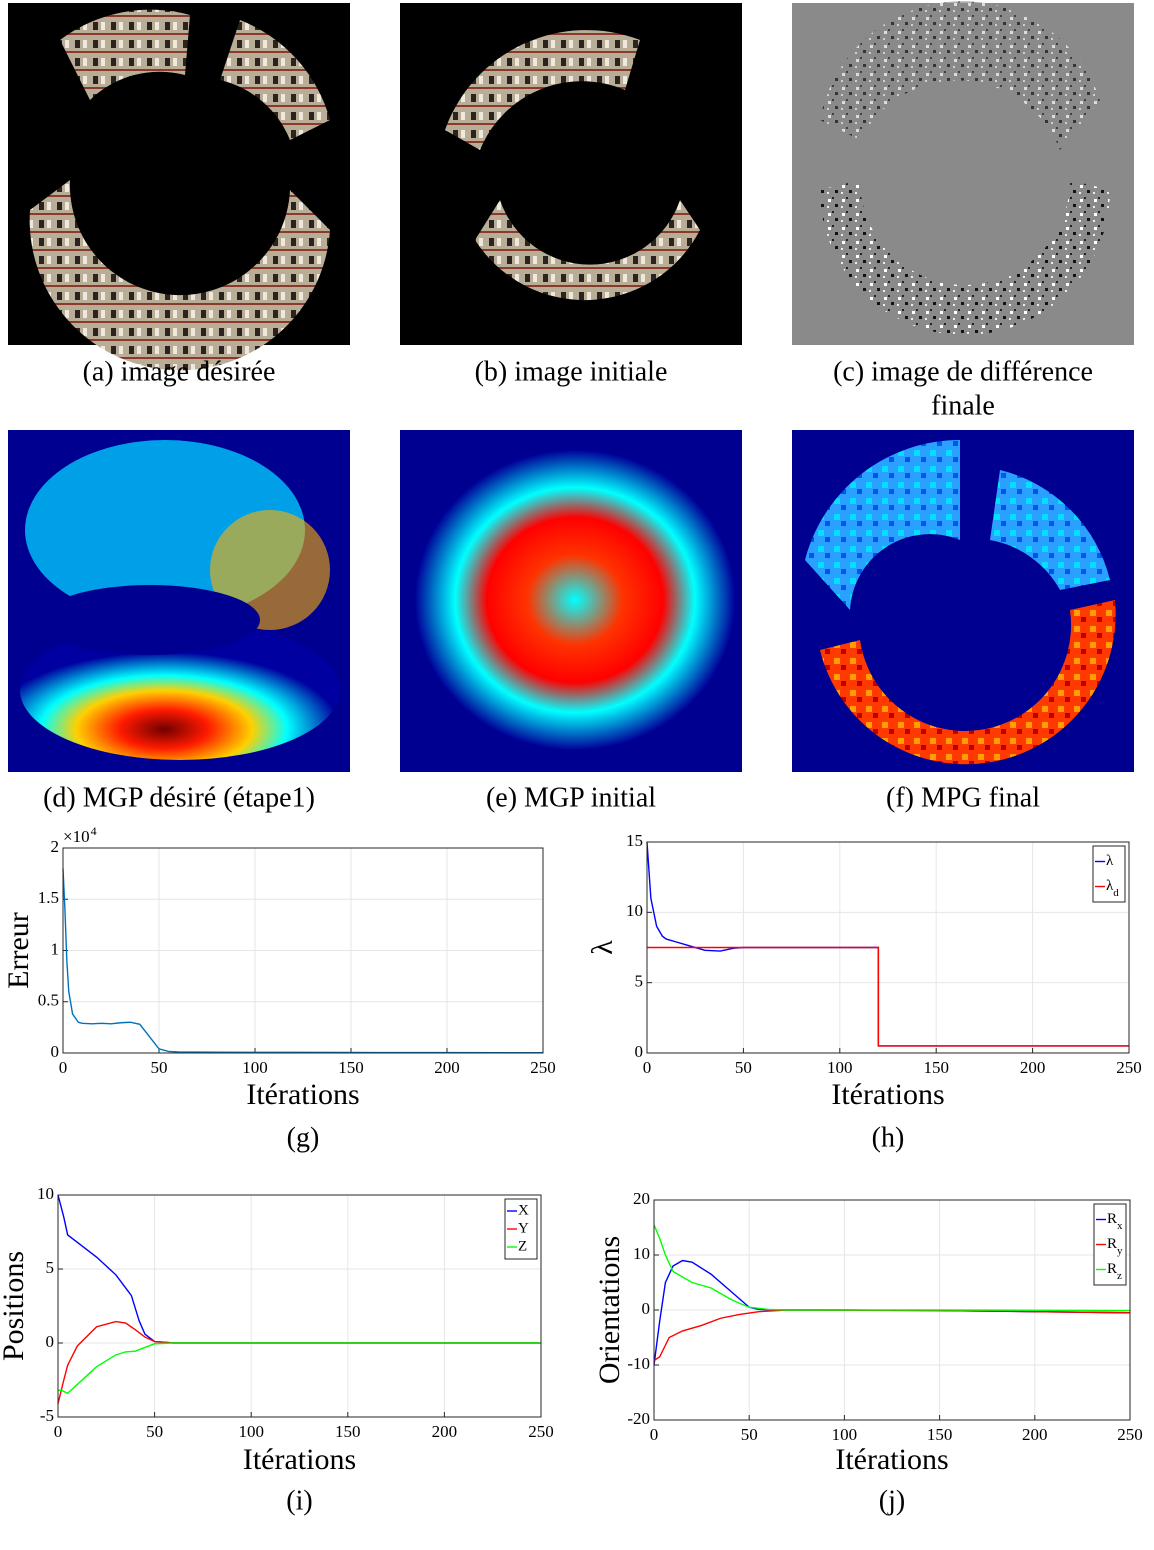  What do you see at coordinates (47, 1415) in the screenshot?
I see `y-tick-label: -5` at bounding box center [47, 1415].